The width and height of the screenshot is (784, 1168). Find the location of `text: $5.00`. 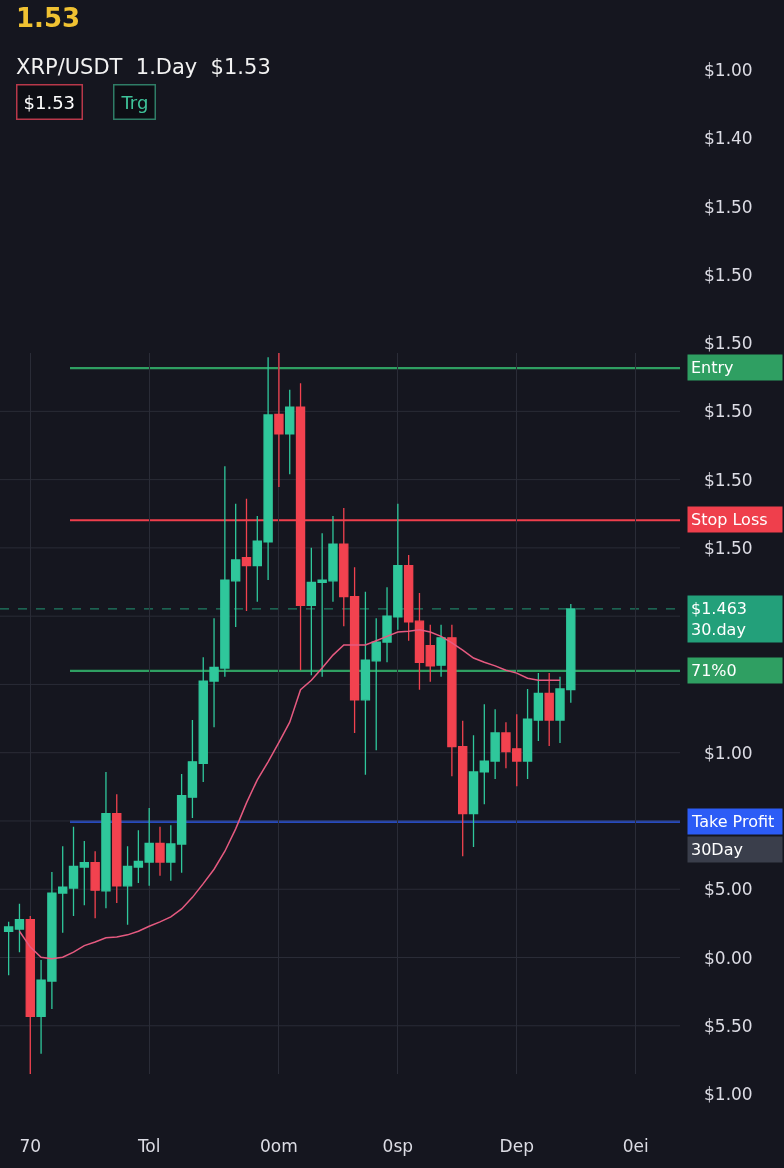

text: $5.00 is located at coordinates (728, 889).